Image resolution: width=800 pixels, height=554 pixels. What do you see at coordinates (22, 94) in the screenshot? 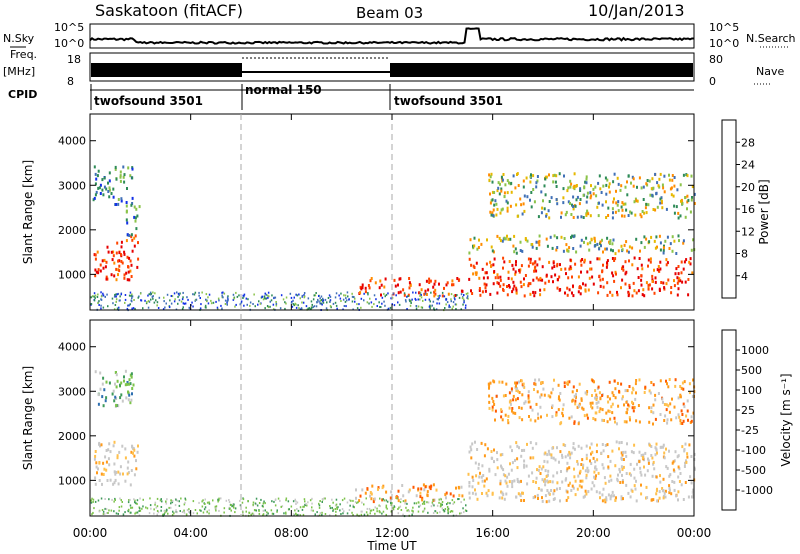
I see `cpid-label: CPID` at bounding box center [22, 94].